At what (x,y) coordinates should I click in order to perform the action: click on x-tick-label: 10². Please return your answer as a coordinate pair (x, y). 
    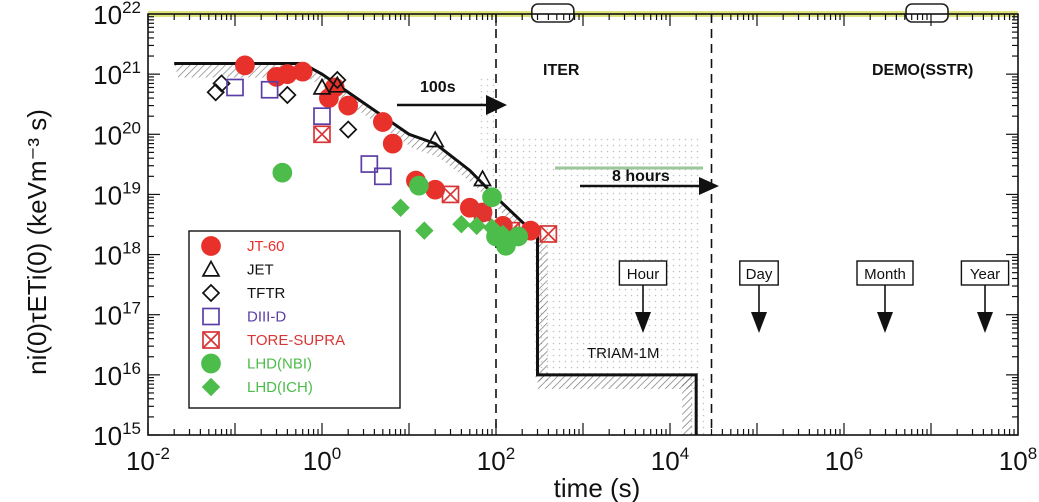
    Looking at the image, I should click on (496, 460).